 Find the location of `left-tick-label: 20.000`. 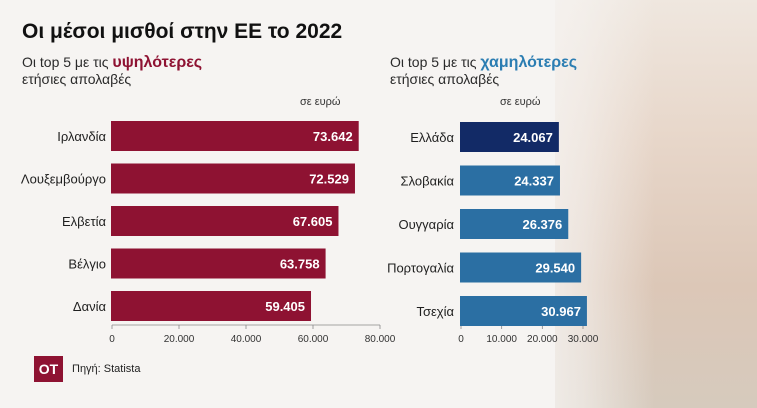

left-tick-label: 20.000 is located at coordinates (179, 339).